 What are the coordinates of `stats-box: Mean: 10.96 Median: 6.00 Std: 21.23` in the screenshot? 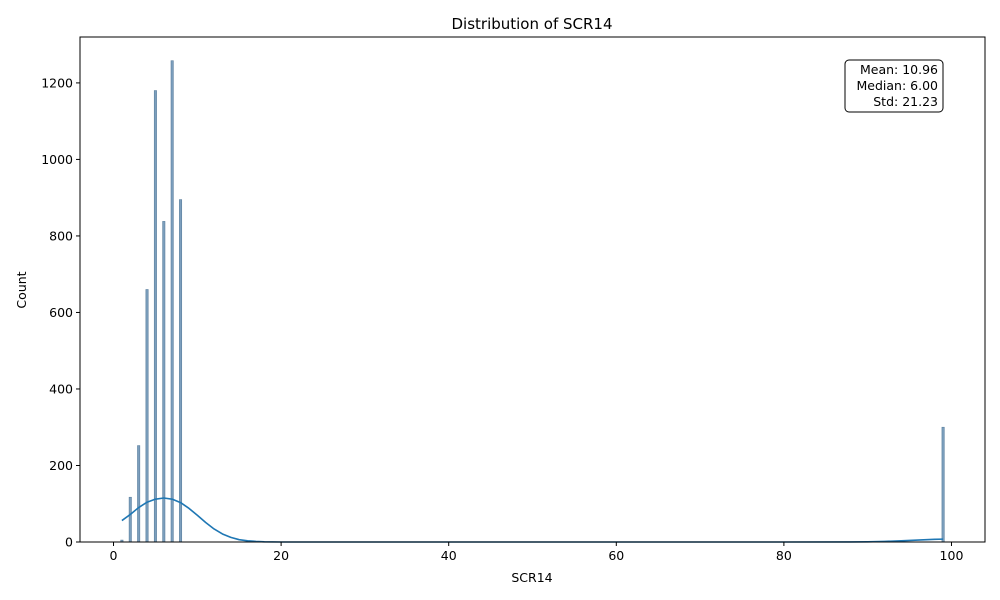 It's located at (894, 86).